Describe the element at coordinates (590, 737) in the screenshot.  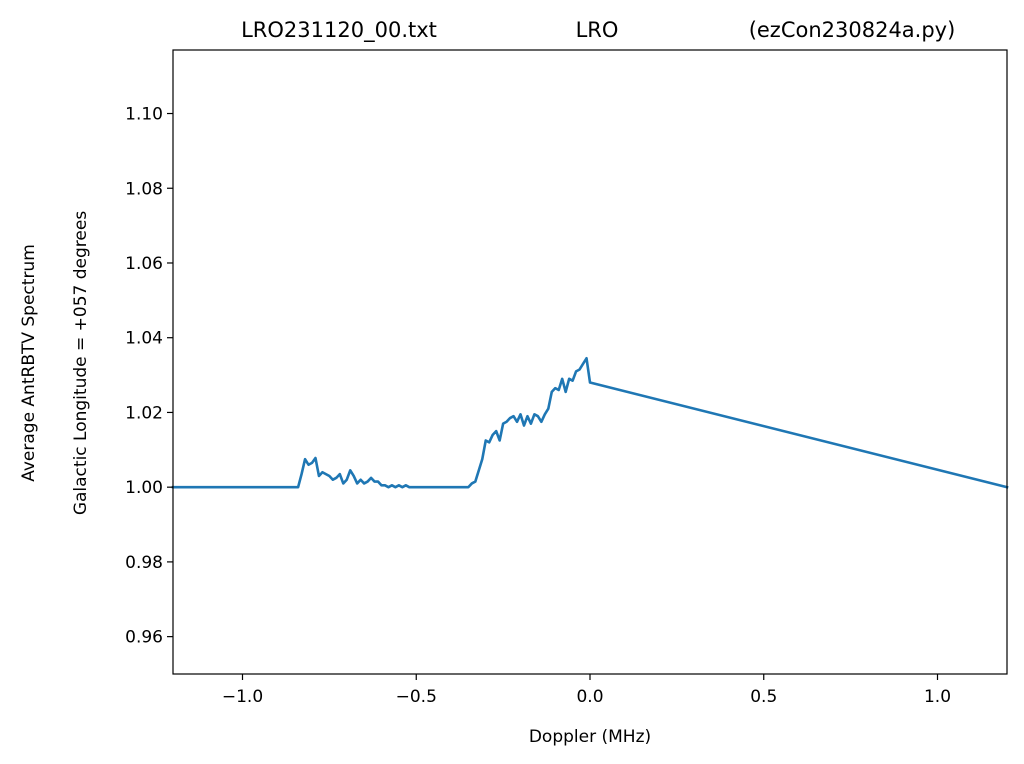
I see `x-axis-label: Doppler (MHz)` at that location.